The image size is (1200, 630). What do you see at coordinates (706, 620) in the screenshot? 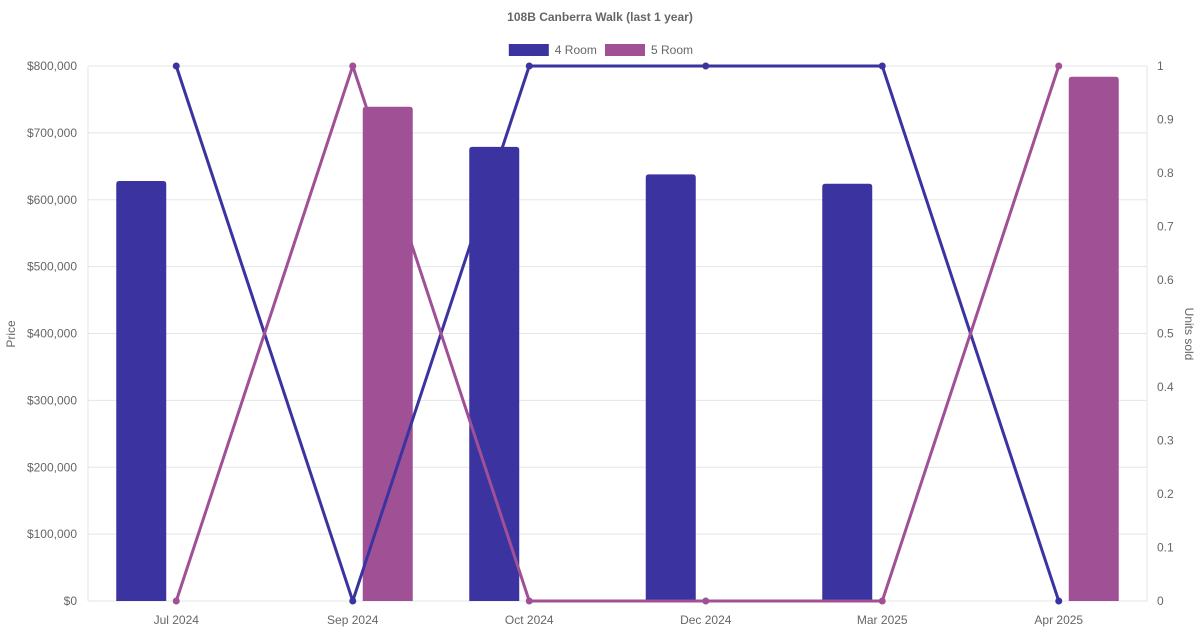
I see `x-tick-label: Dec 2024` at bounding box center [706, 620].